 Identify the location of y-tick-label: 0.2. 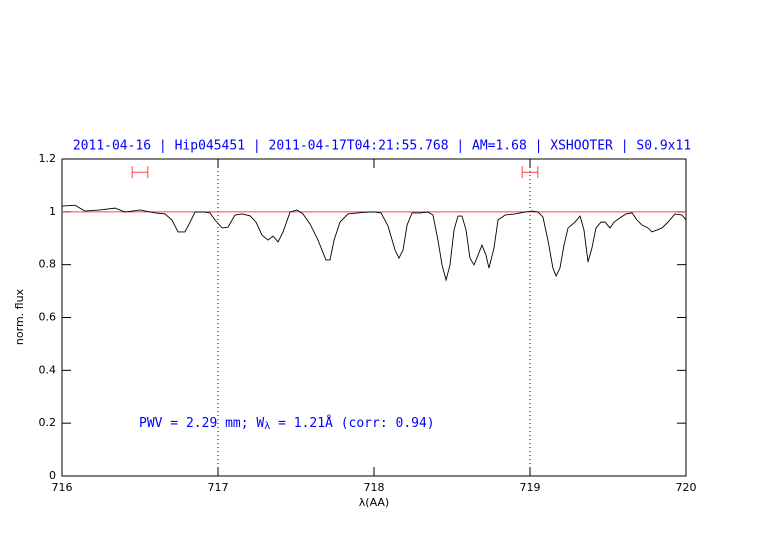
(48, 422).